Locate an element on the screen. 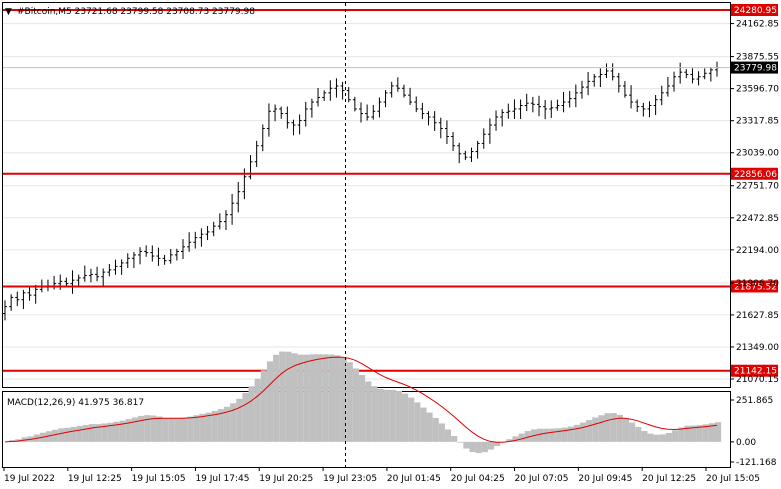 The width and height of the screenshot is (781, 489). price-tick-label: 23317.85 is located at coordinates (757, 122).